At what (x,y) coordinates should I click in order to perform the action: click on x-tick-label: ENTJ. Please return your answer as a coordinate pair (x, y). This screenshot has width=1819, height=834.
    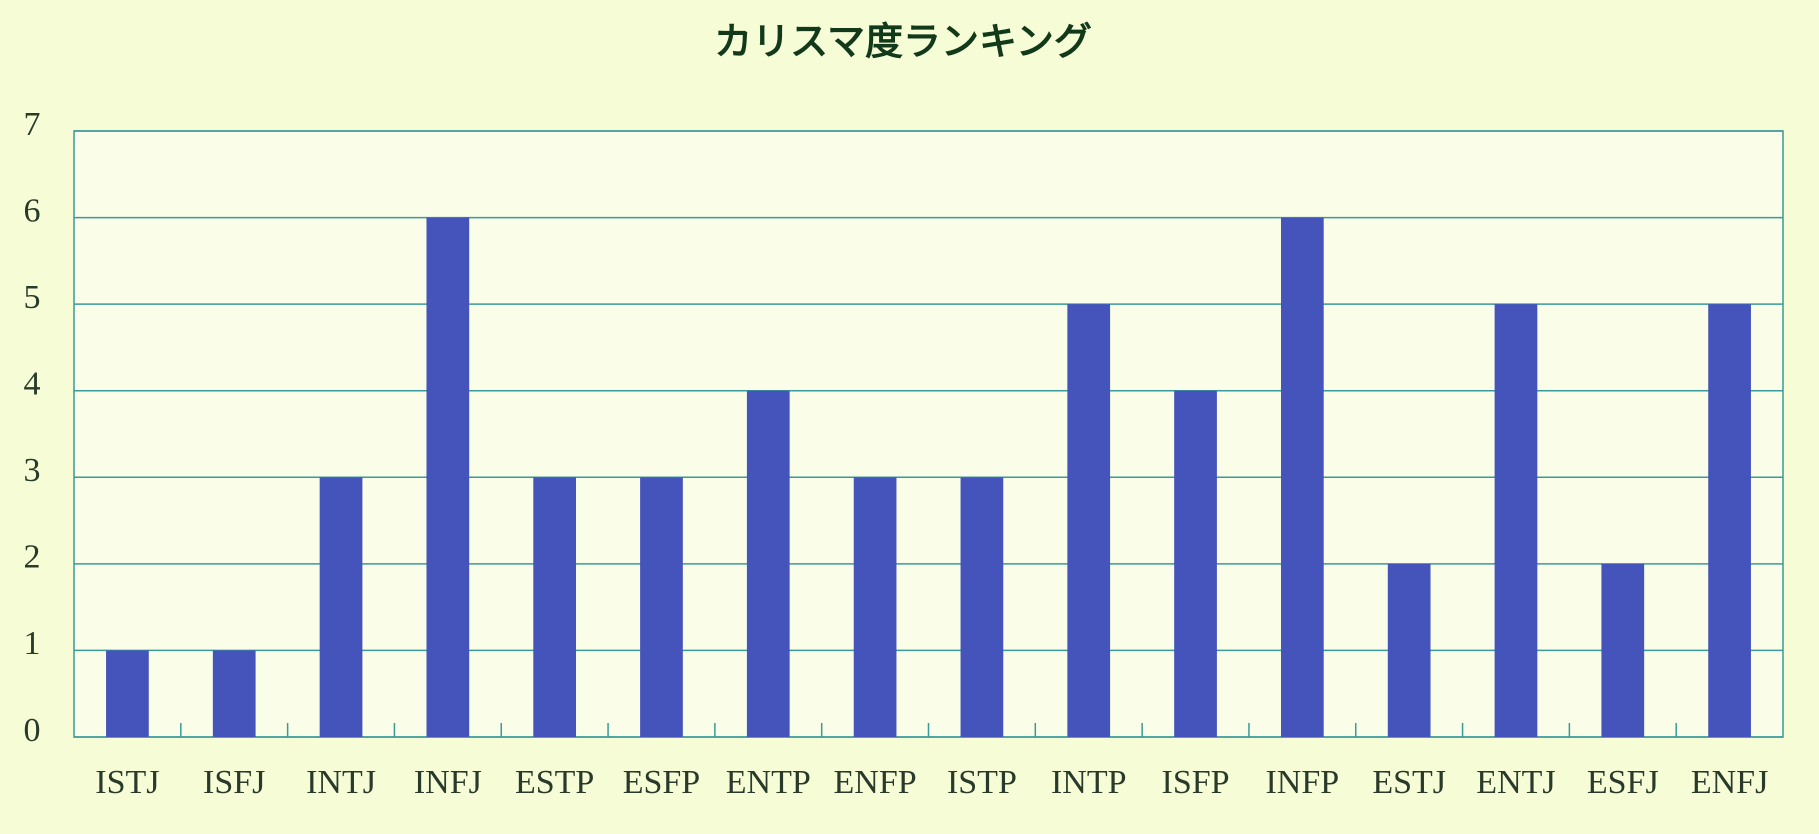
    Looking at the image, I should click on (1515, 782).